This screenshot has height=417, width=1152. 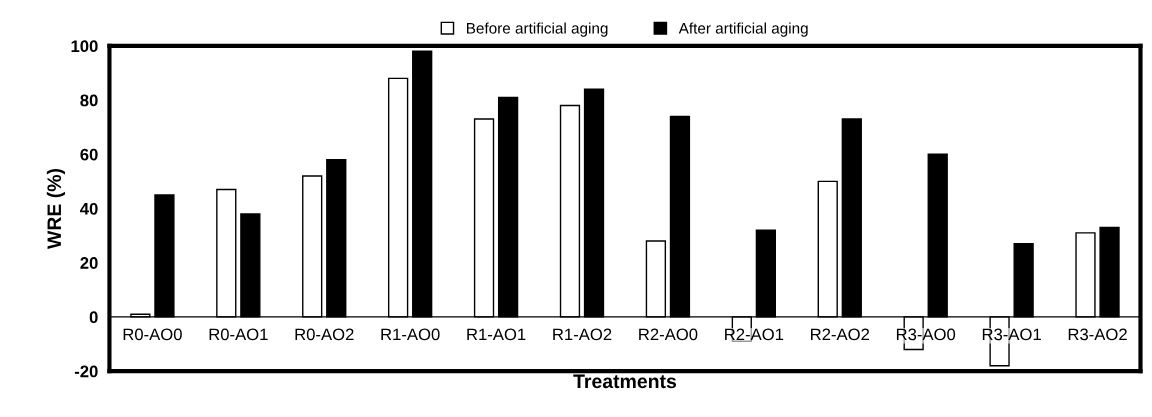 I want to click on x-tick-label: R0-AO0, so click(x=152, y=334).